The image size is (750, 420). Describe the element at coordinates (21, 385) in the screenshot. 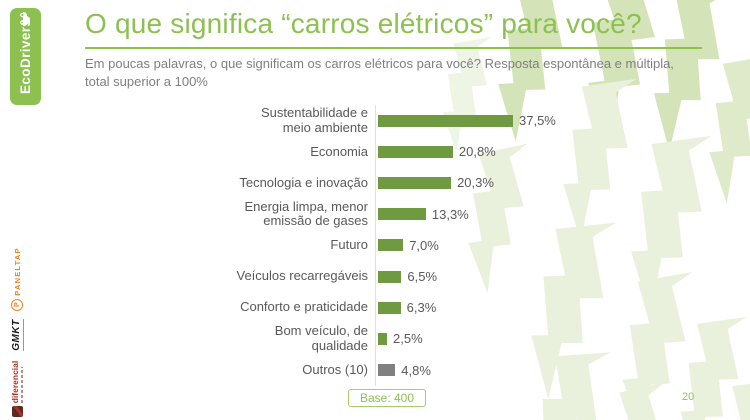

I see `diferencial-tagline-decoration` at that location.